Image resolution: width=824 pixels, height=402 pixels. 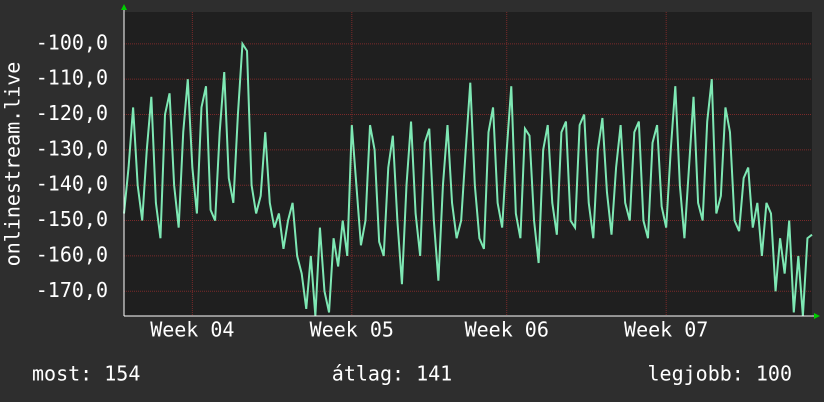 I want to click on y-tick-label: -110,0, so click(x=72, y=78).